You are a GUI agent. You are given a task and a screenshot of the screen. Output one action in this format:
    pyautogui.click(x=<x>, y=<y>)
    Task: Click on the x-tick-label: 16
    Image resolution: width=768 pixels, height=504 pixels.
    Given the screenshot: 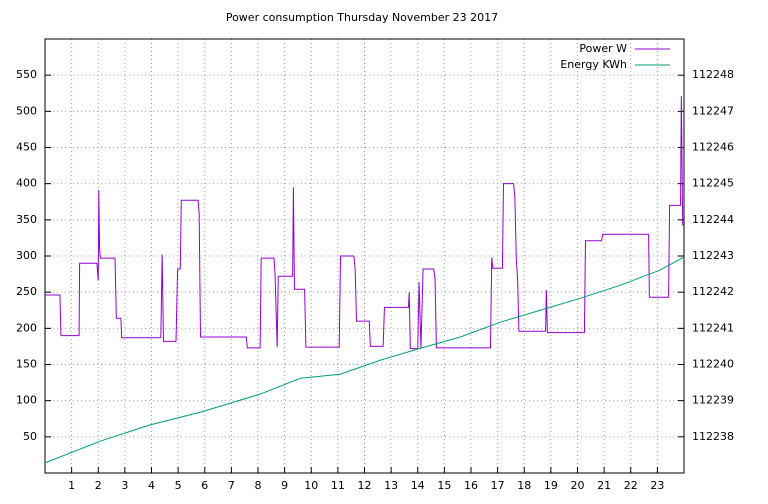 What is the action you would take?
    pyautogui.click(x=471, y=485)
    